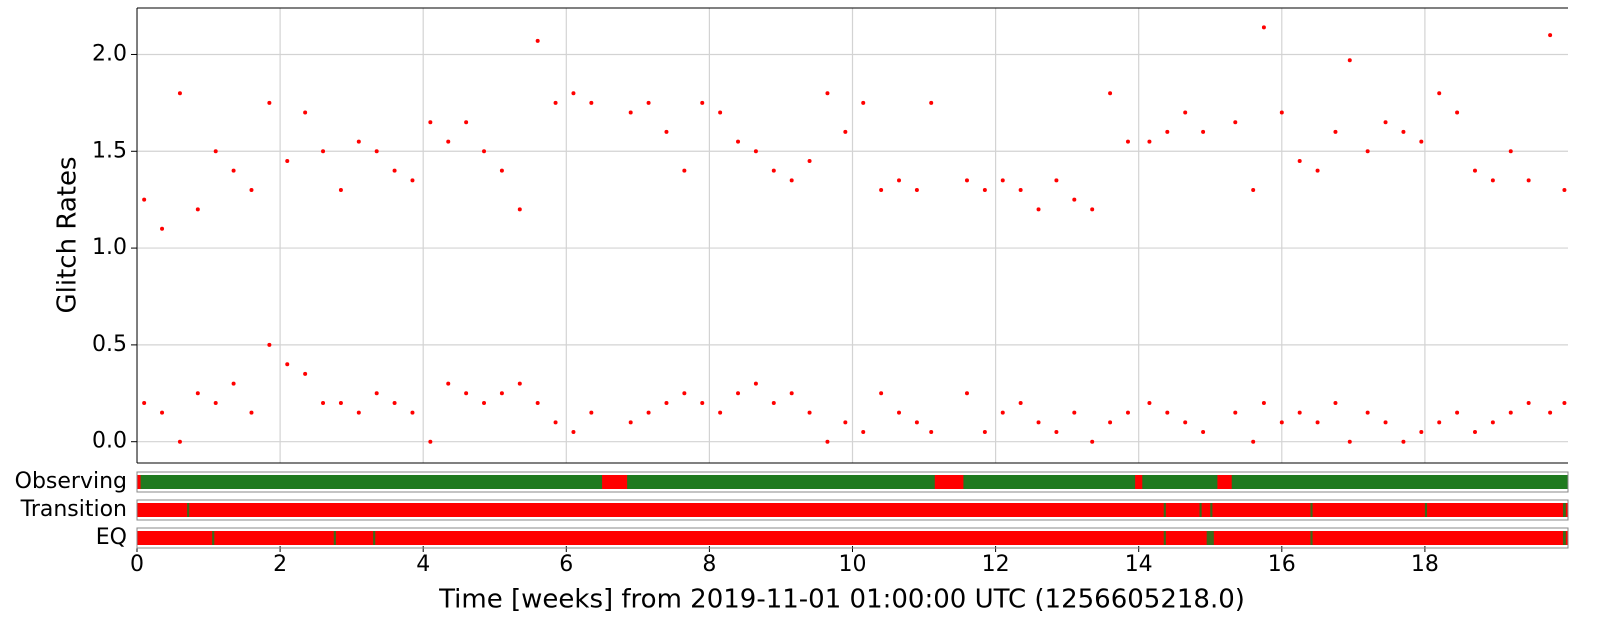  I want to click on x-tick-label: 14, so click(1139, 564).